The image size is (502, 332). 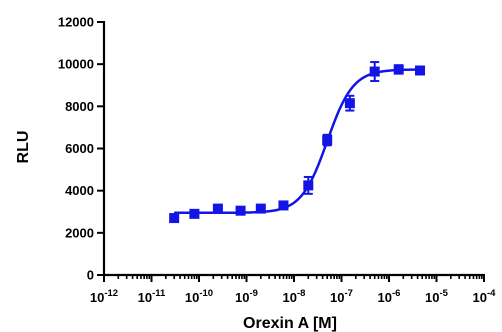 I want to click on y-tick-label: 0, so click(x=90, y=275).